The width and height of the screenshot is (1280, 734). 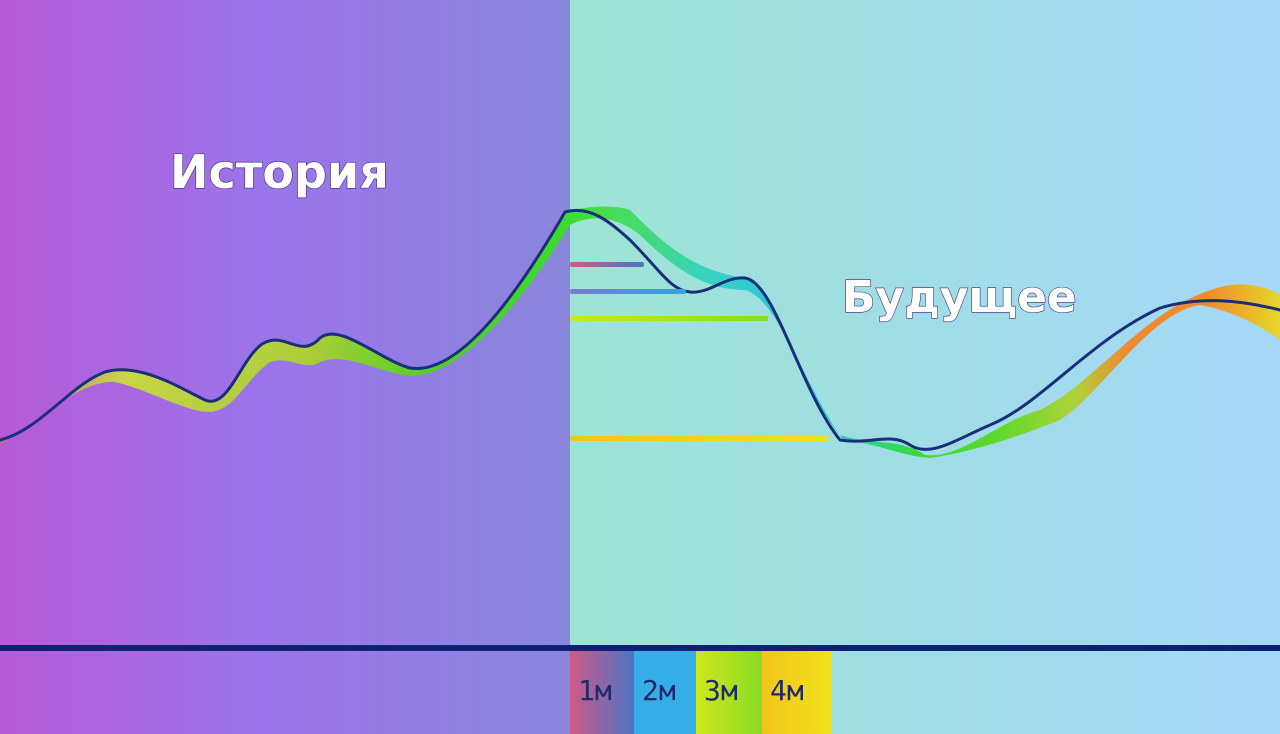 I want to click on future-label: Будущее, so click(x=959, y=297).